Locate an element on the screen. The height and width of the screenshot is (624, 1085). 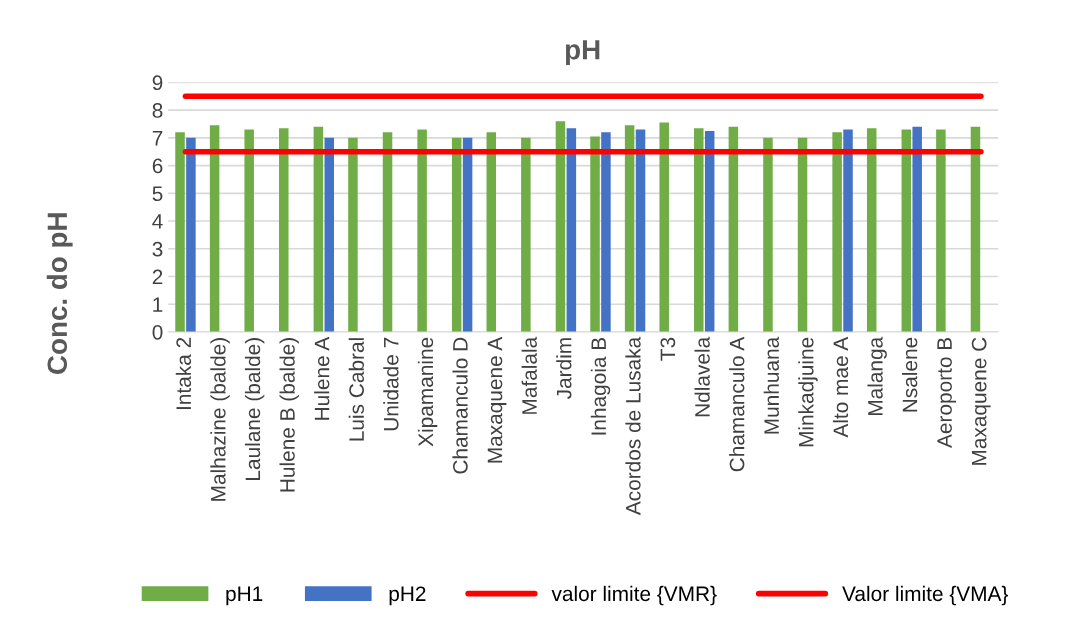
x-tick-label: Malanga is located at coordinates (877, 376).